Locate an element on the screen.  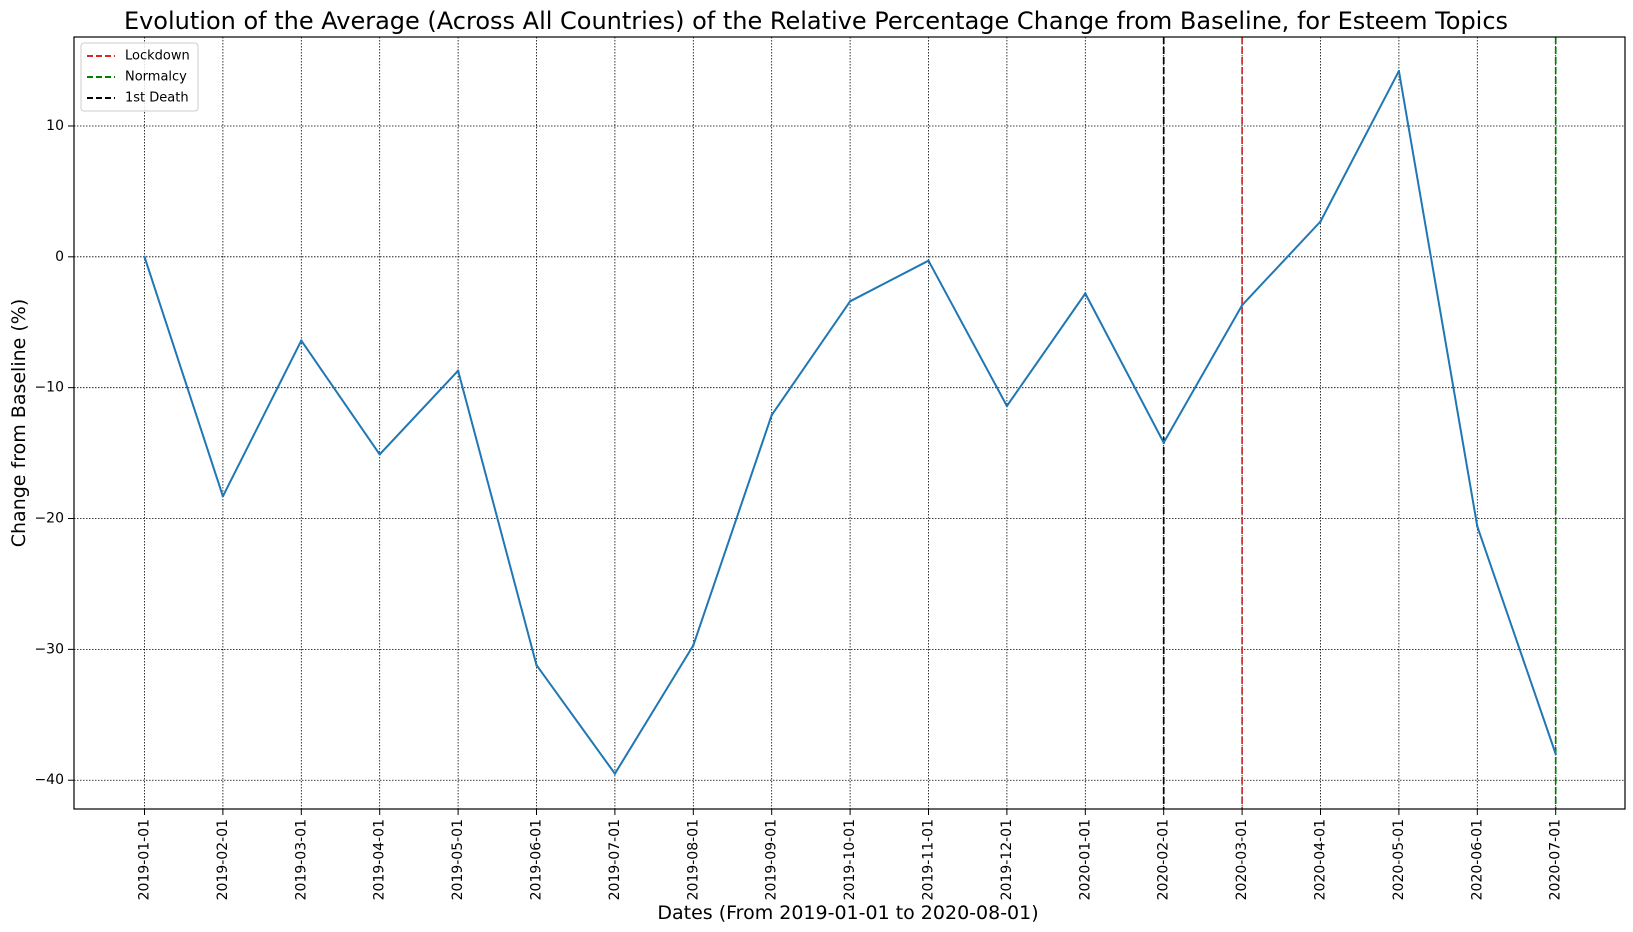
x-tick-label: 2020-04-01 is located at coordinates (1321, 859).